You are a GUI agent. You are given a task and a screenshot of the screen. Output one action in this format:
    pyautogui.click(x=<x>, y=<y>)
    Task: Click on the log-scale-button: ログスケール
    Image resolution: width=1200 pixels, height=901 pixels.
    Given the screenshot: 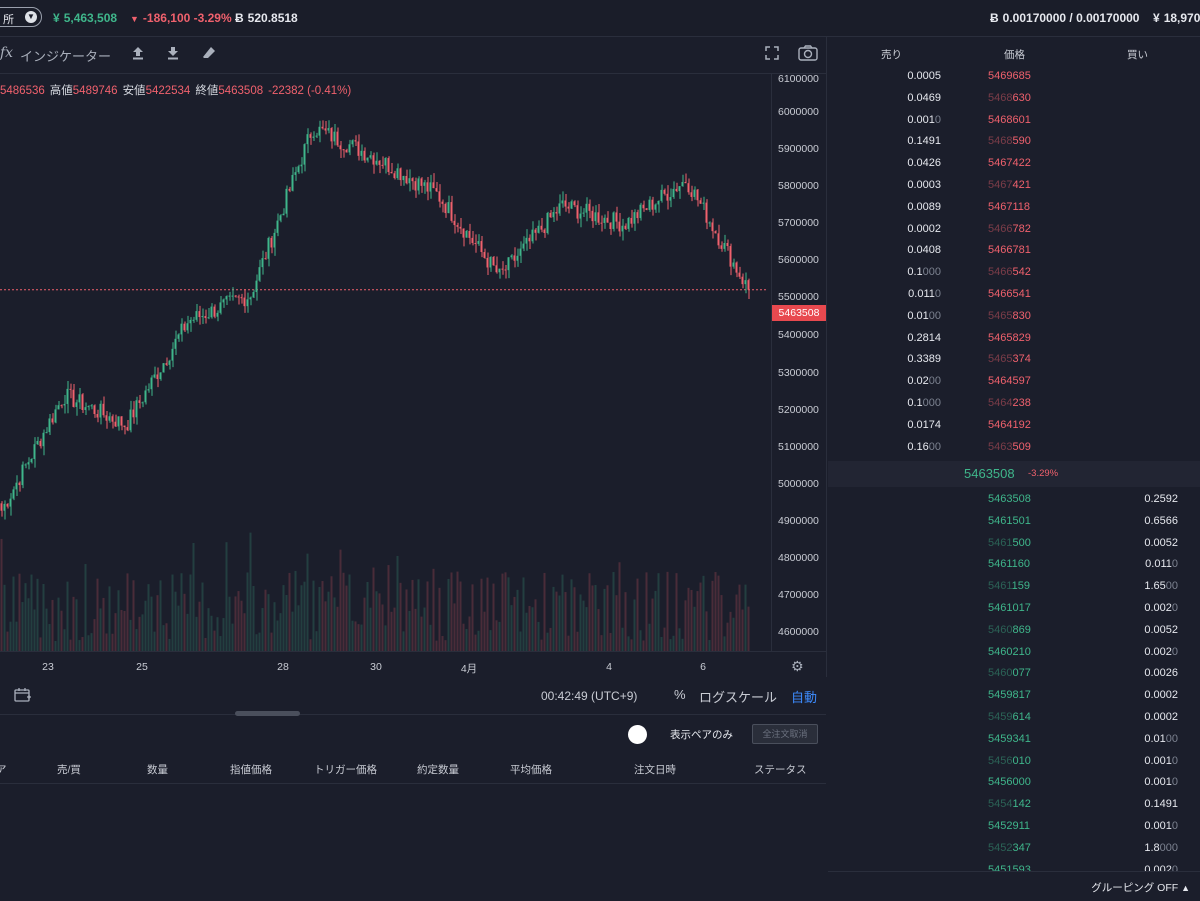 What is the action you would take?
    pyautogui.click(x=738, y=697)
    